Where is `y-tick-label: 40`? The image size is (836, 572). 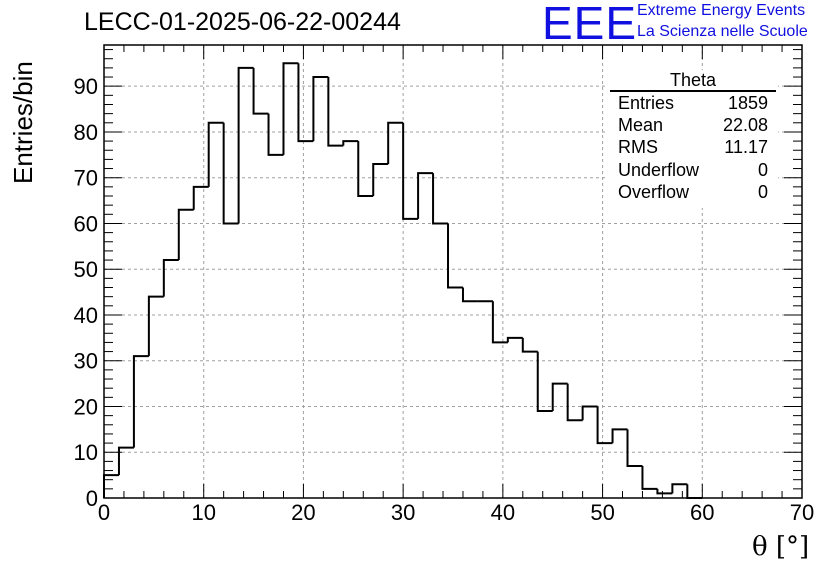
y-tick-label: 40 is located at coordinates (86, 315).